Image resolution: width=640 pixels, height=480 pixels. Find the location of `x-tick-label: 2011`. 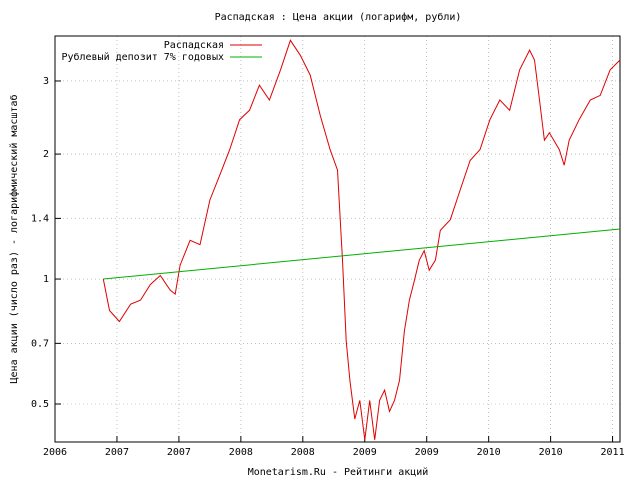

x-tick-label: 2011 is located at coordinates (613, 452).